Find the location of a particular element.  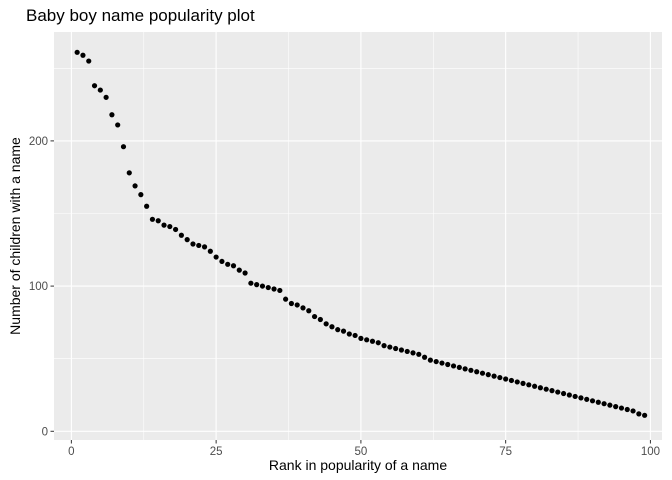

x-axis-title: Rank in popularity of a name is located at coordinates (358, 465).